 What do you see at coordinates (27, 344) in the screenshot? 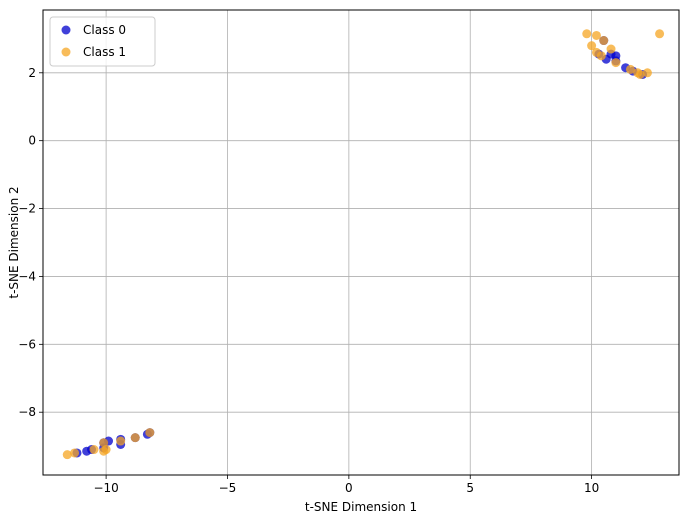
I see `y-tick-label: −6` at bounding box center [27, 344].